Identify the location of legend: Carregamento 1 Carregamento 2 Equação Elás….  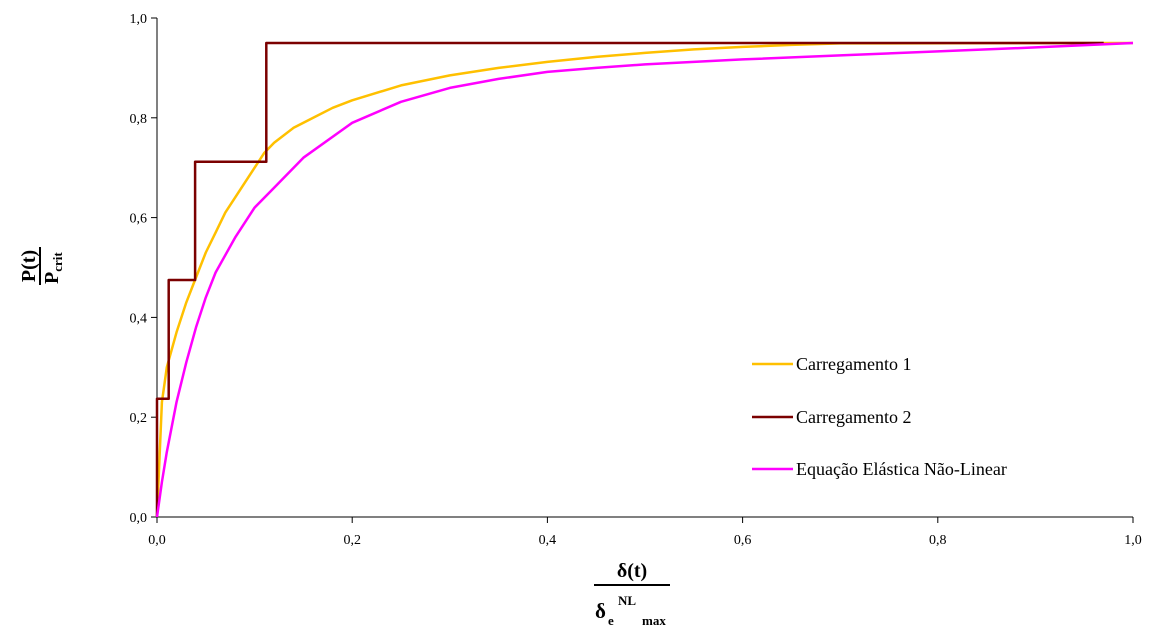
(879, 416).